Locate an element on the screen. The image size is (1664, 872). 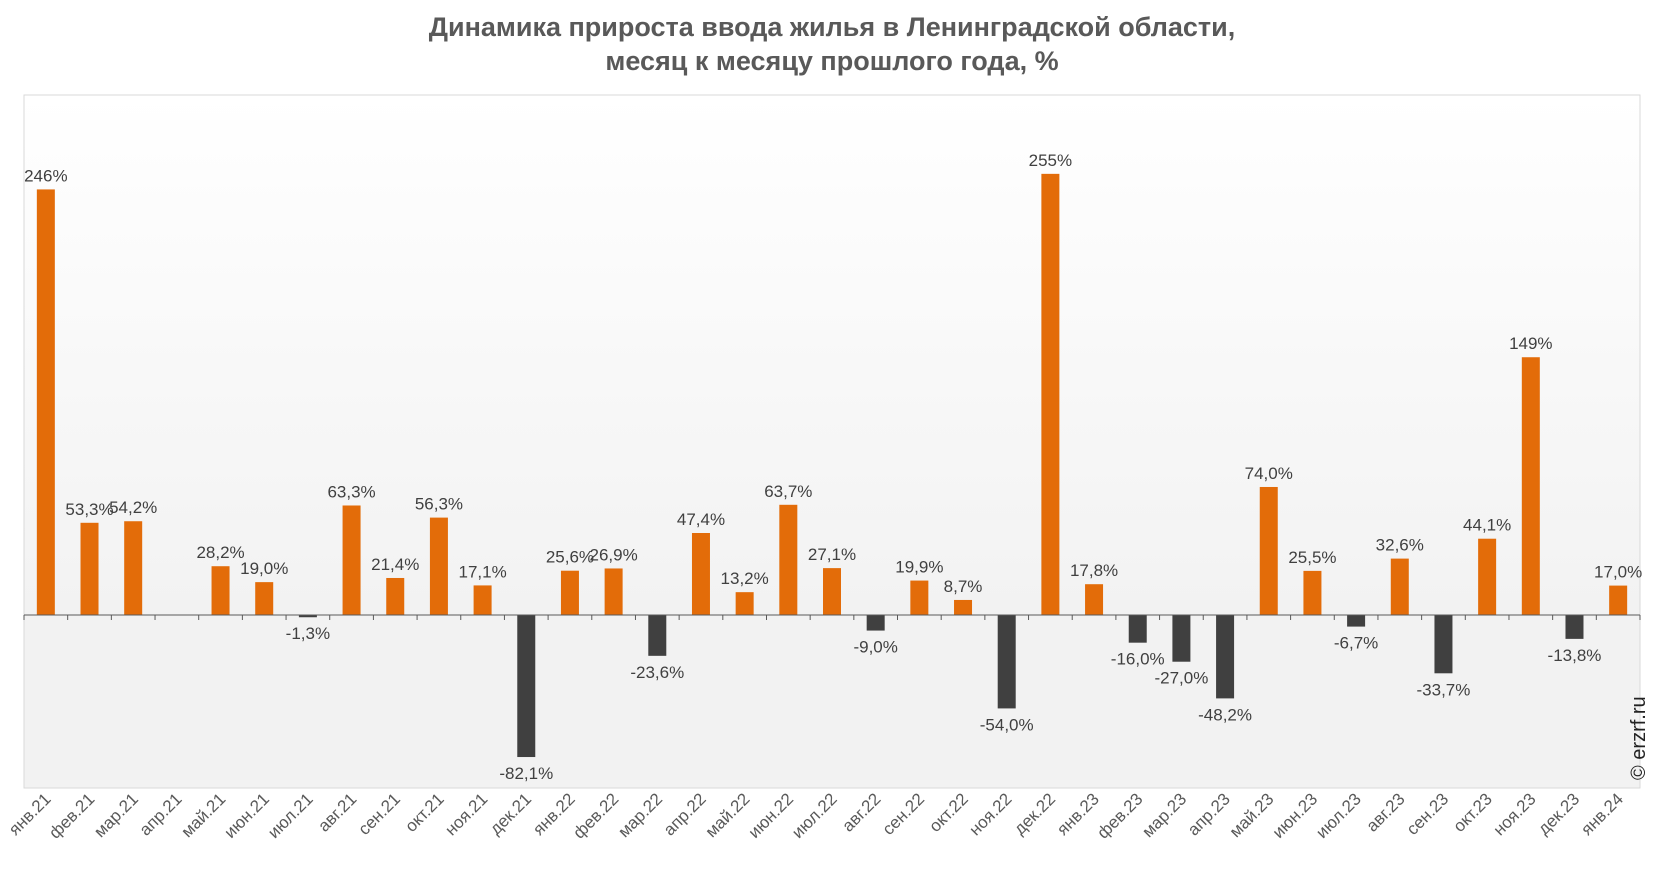
data-label: 13,2% is located at coordinates (745, 578).